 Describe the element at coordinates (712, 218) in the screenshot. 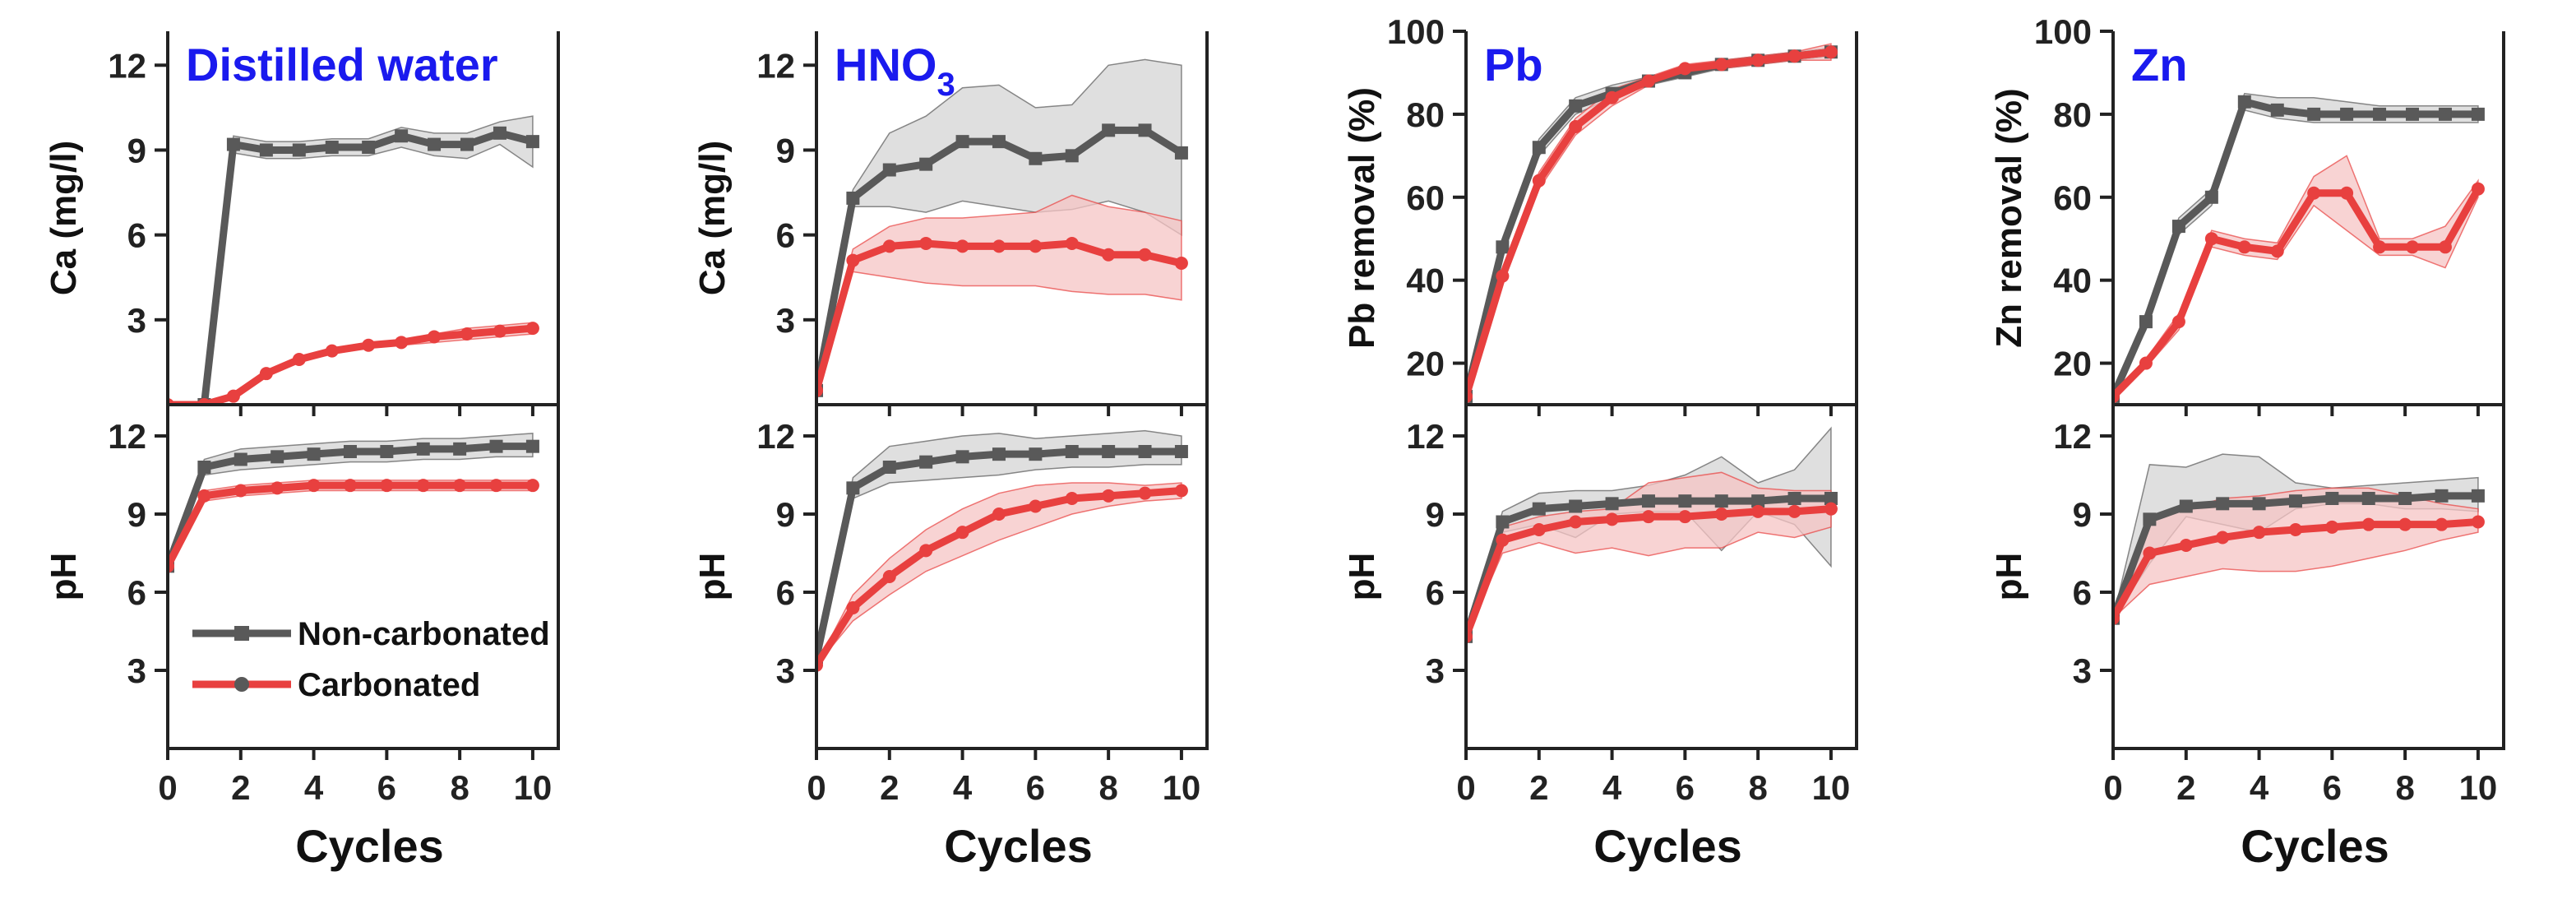

I see `y-axis-title: Ca (mg/l)` at that location.